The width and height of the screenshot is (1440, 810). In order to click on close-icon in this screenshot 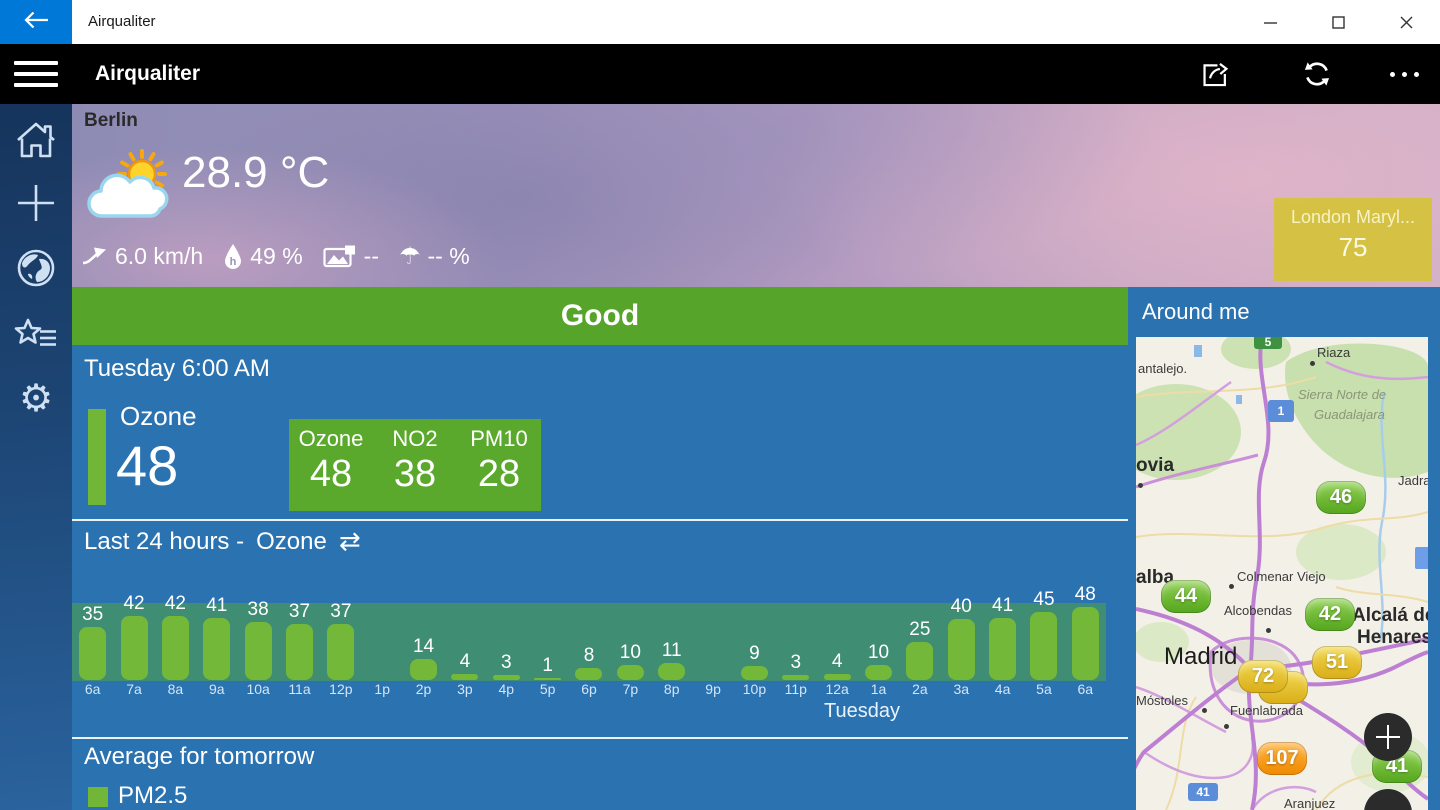, I will do `click(1406, 22)`.